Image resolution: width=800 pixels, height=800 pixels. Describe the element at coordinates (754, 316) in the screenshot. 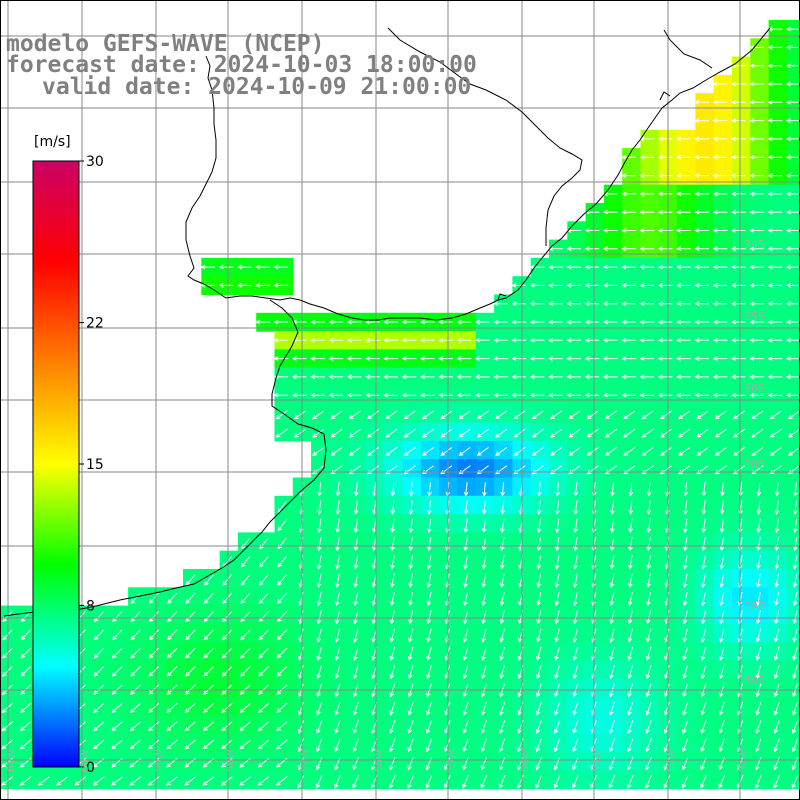

I see `latitude-label: 35S` at that location.